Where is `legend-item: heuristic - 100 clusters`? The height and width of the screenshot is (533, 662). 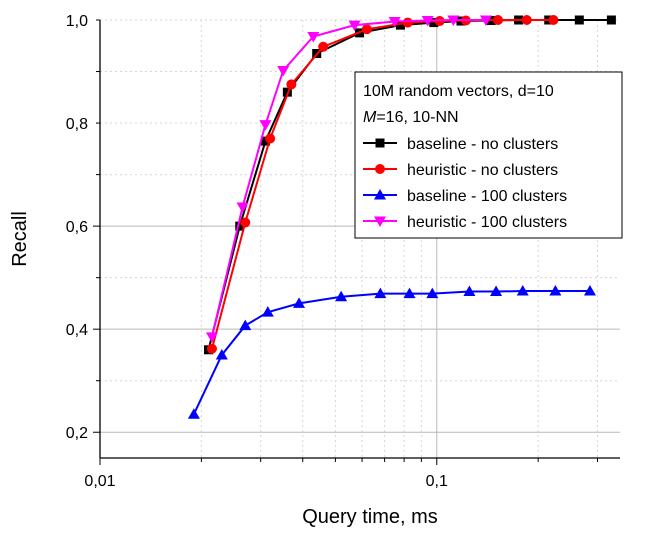 legend-item: heuristic - 100 clusters is located at coordinates (465, 222).